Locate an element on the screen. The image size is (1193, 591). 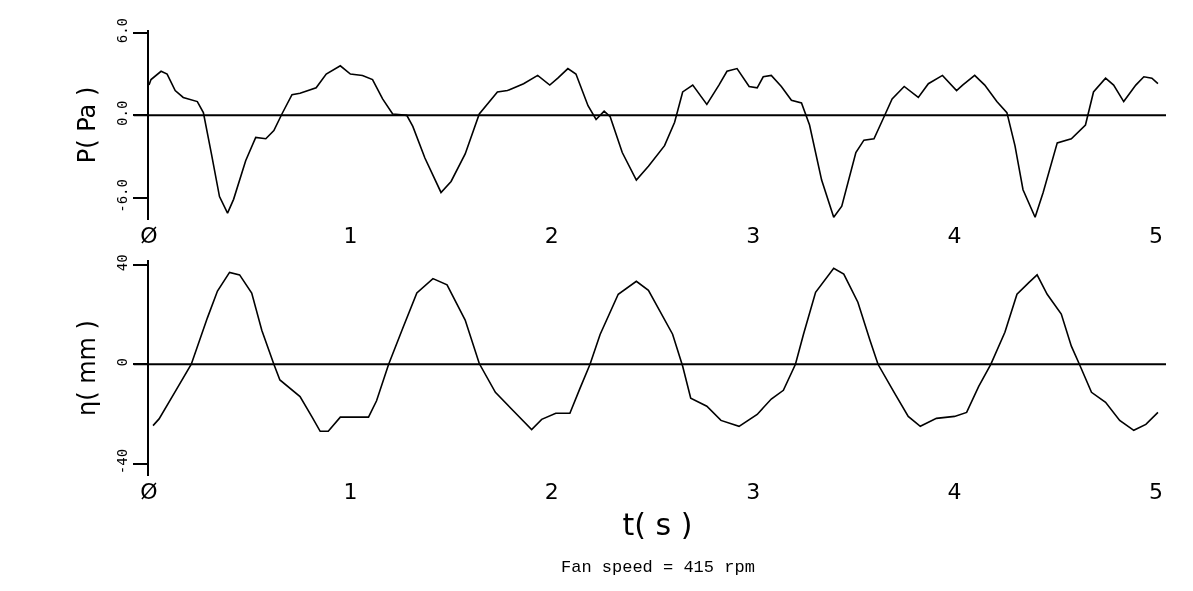
y-tick-label: 0 is located at coordinates (122, 362).